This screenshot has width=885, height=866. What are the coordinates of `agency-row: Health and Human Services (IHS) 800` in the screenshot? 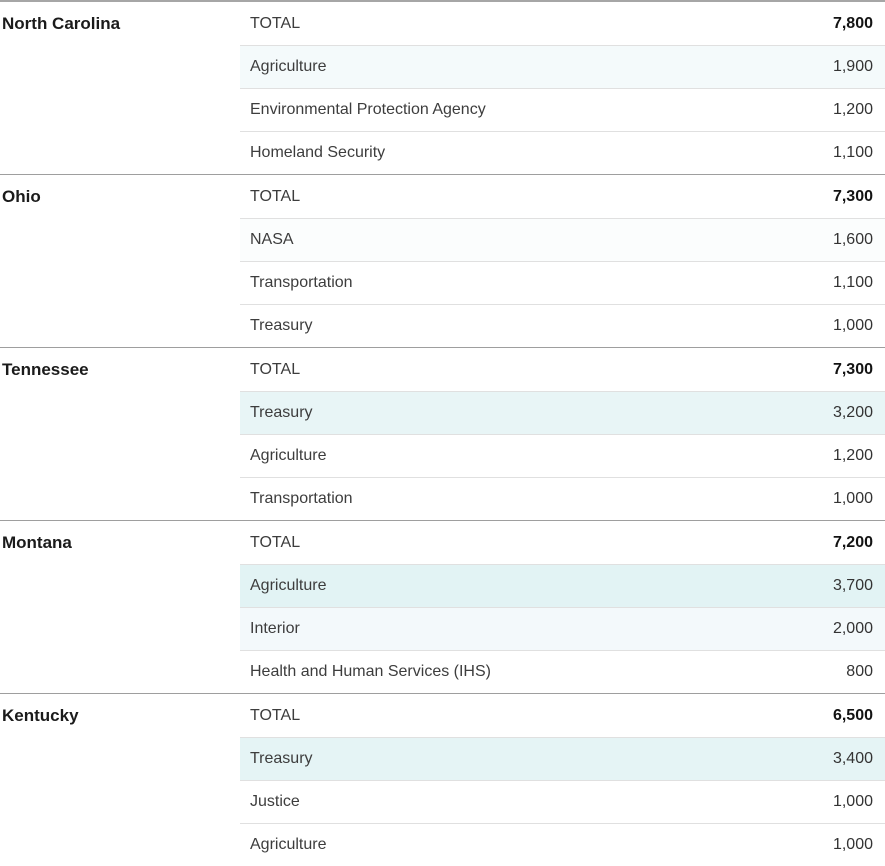 It's located at (562, 671).